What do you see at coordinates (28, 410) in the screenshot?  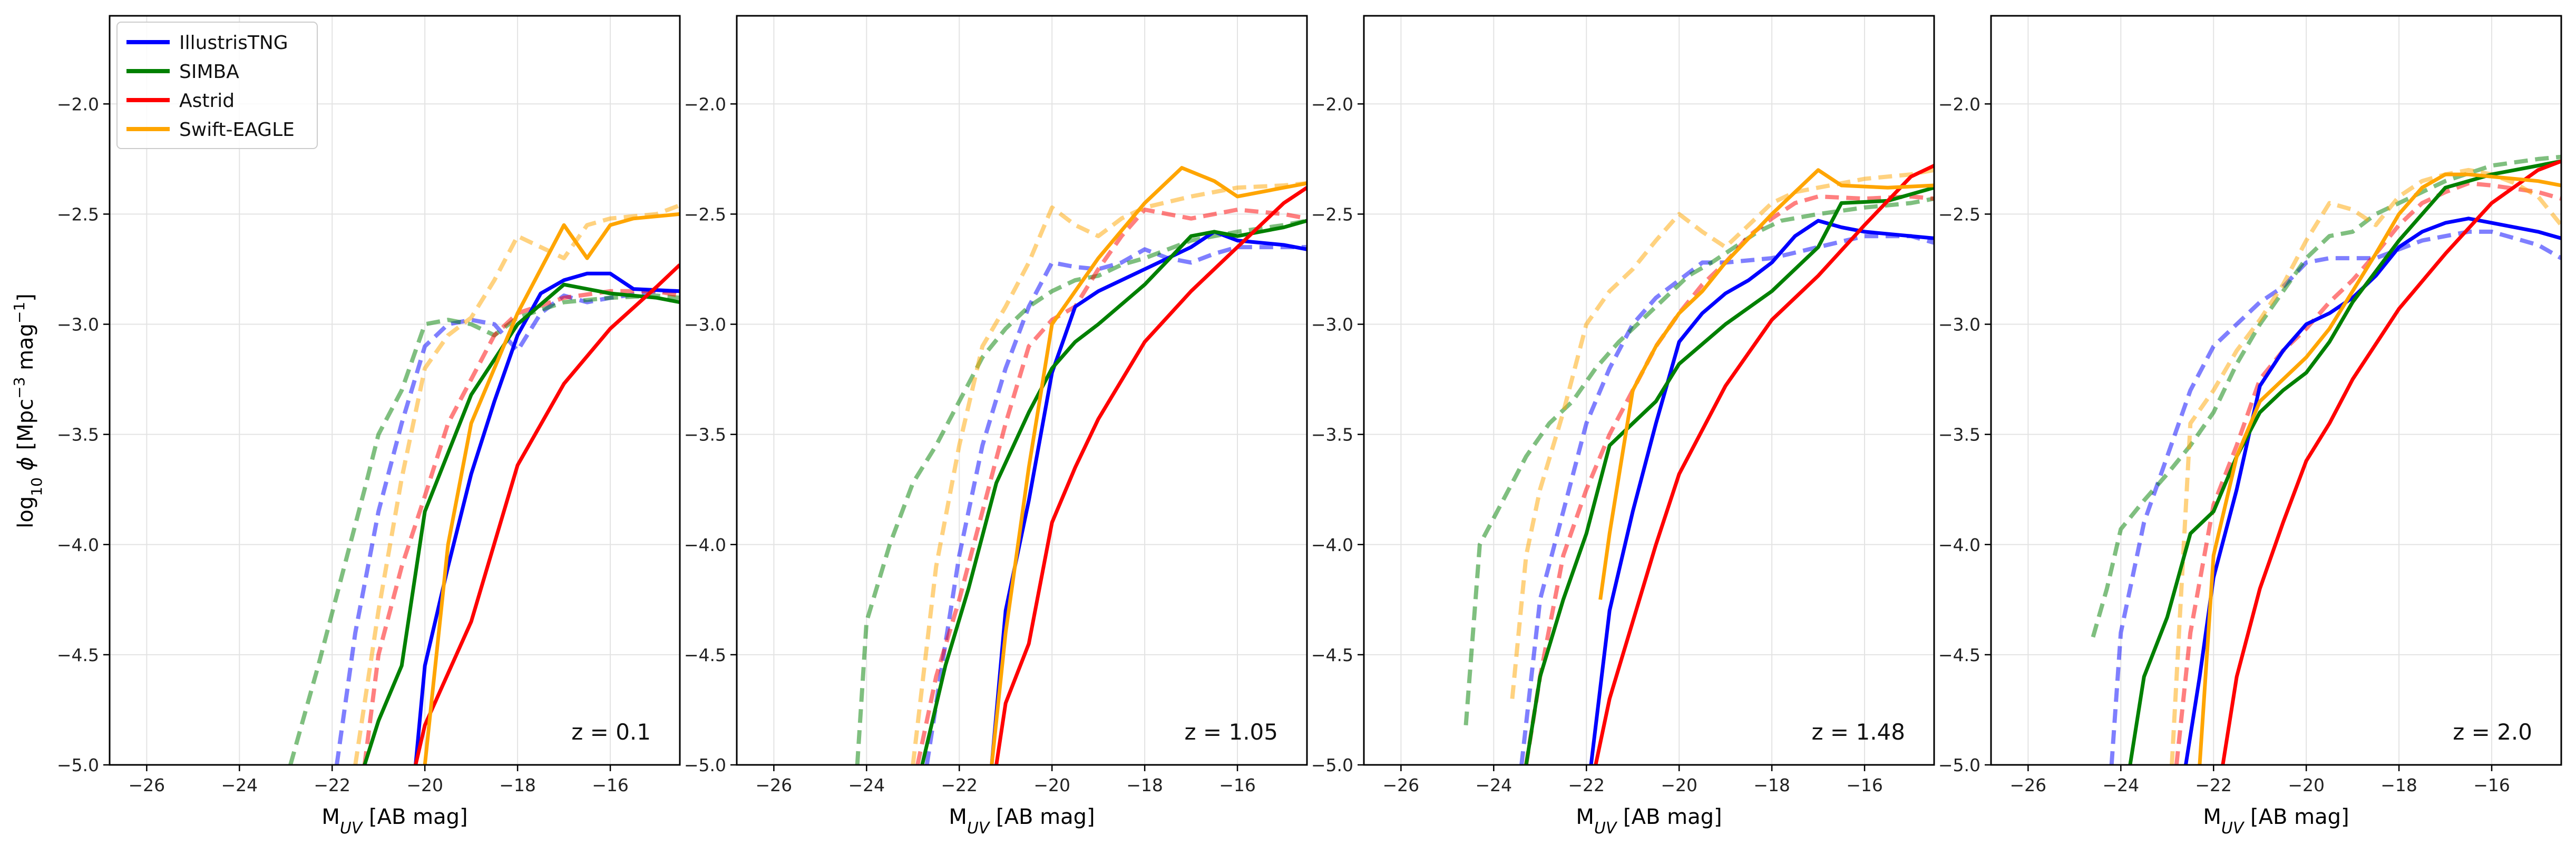 I see `y-axis-label: log10 ϕ [Mpc−3 mag−1]` at bounding box center [28, 410].